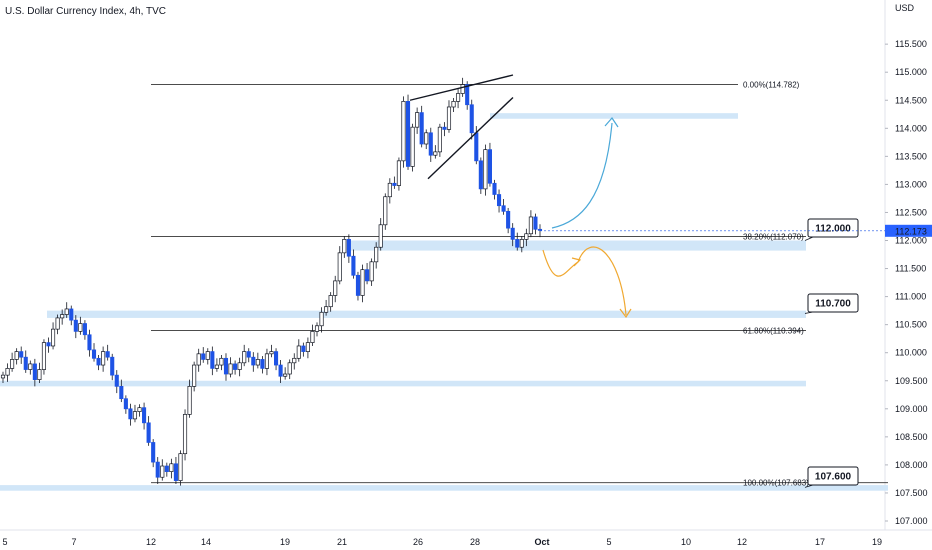  I want to click on price-axis-label: 107.000, so click(911, 521).